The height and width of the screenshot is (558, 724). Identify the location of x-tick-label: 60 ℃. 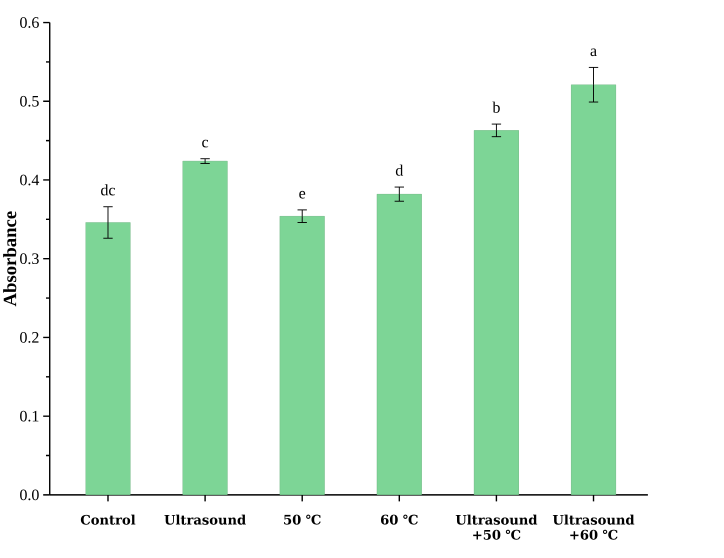
(399, 519).